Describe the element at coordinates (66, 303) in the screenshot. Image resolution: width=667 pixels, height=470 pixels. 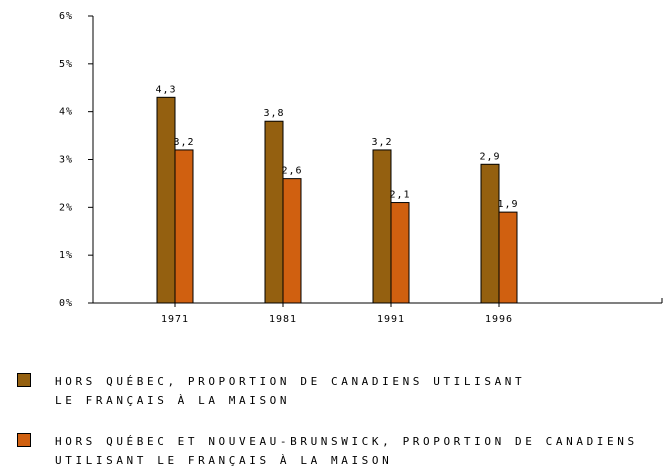
I see `y-tick-label: 0%` at that location.